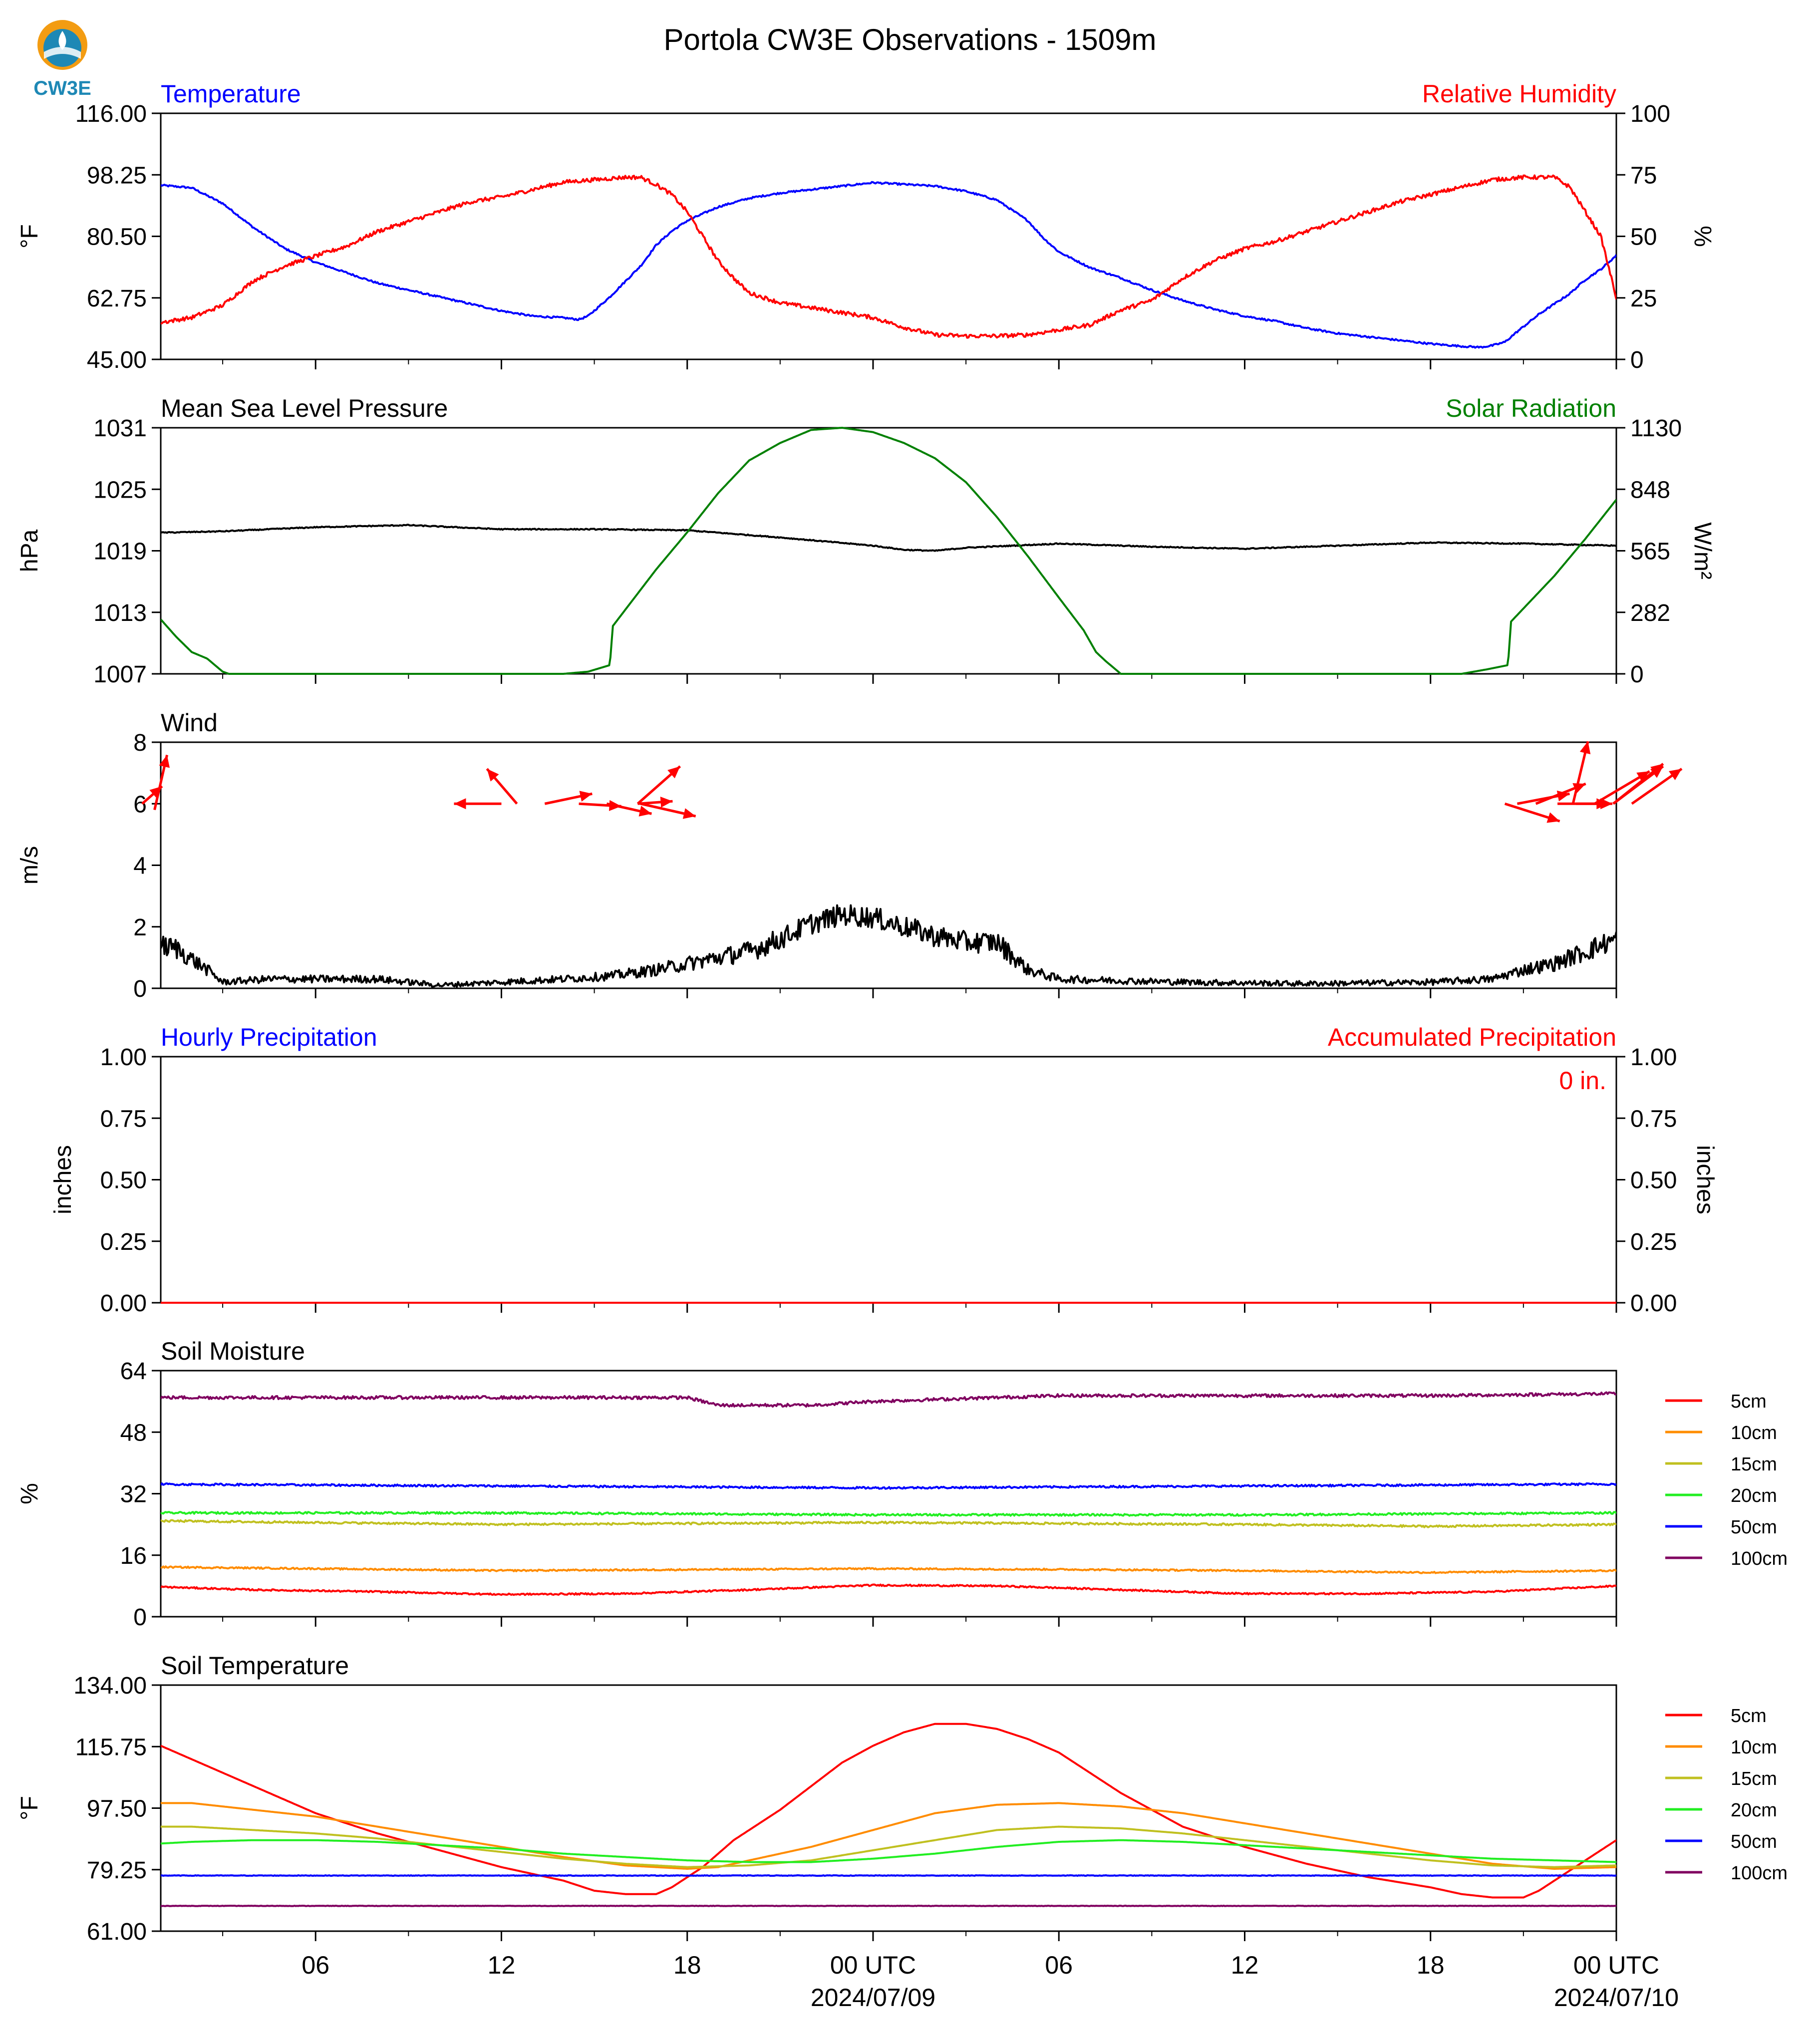 The image size is (1820, 2028). I want to click on y-tick-label: 4, so click(140, 866).